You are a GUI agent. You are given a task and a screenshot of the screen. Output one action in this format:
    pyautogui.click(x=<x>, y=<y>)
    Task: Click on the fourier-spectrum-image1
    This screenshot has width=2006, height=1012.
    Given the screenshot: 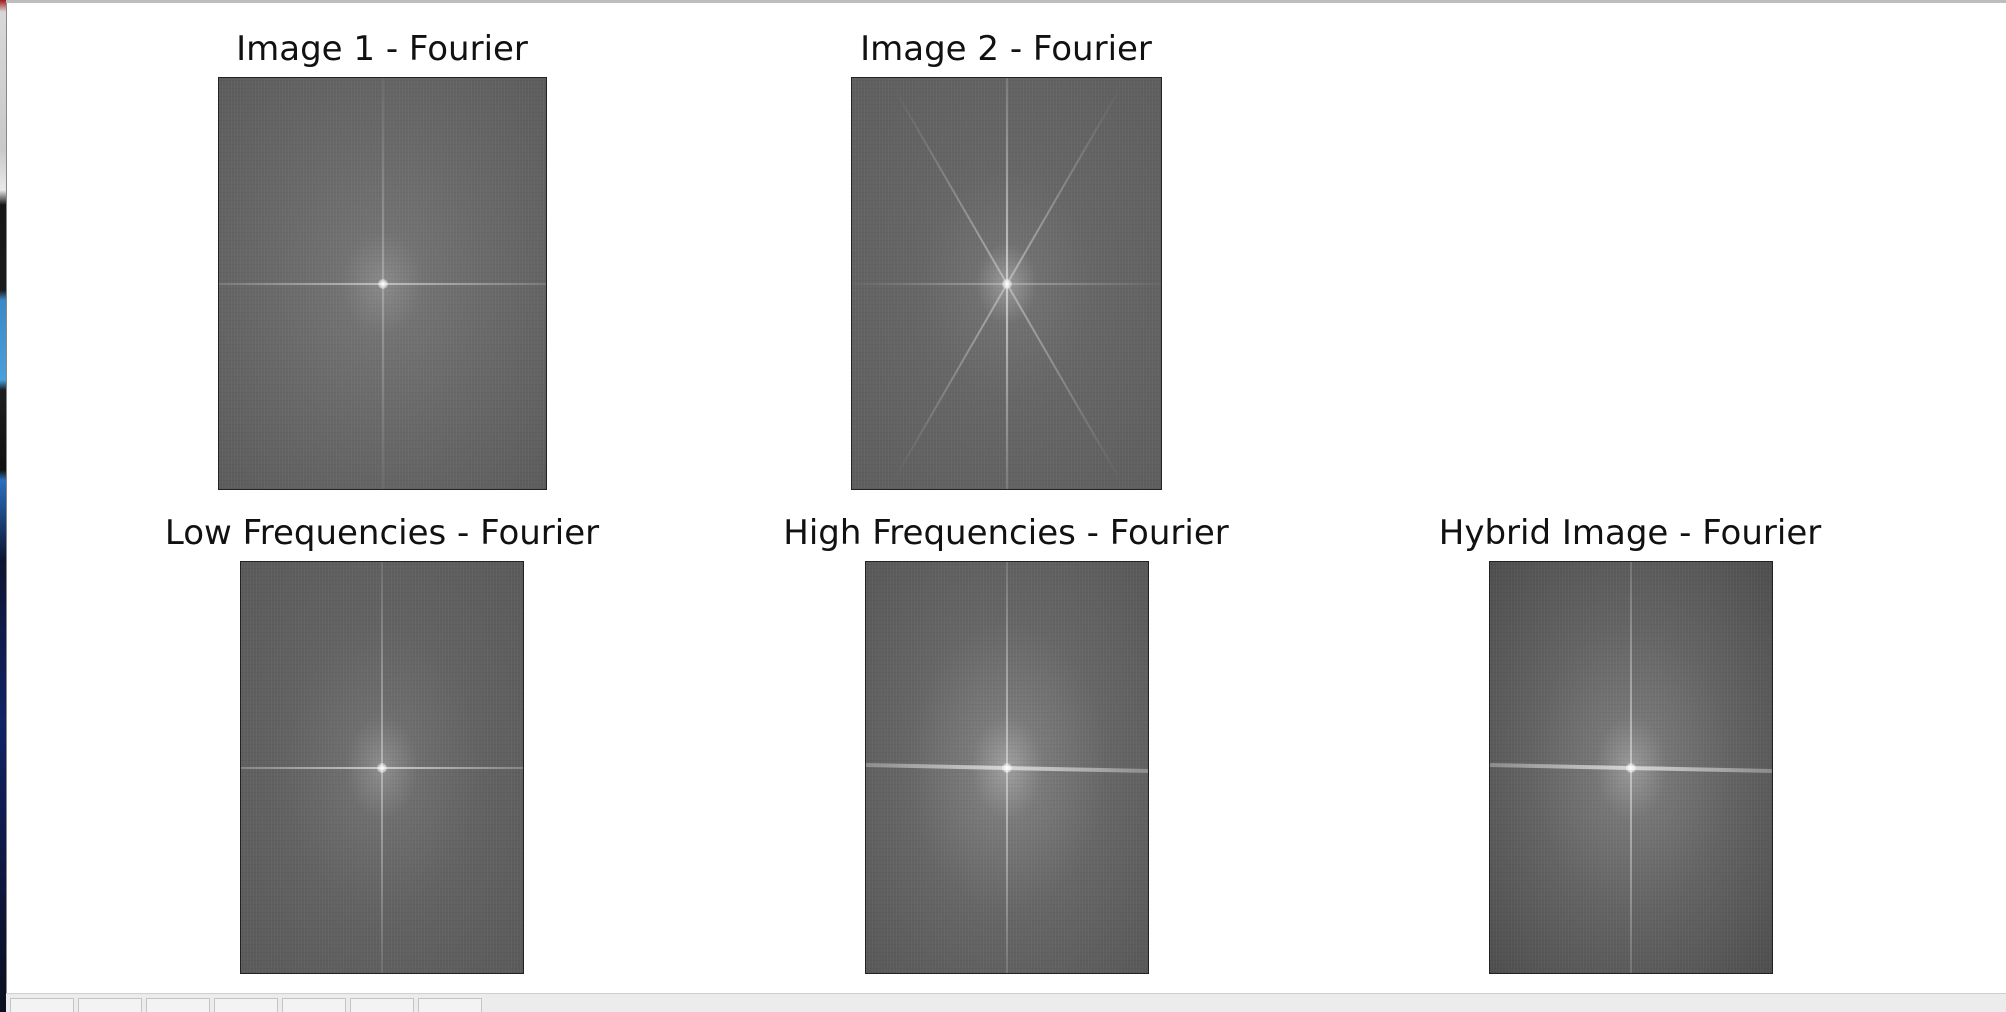 What is the action you would take?
    pyautogui.click(x=382, y=283)
    